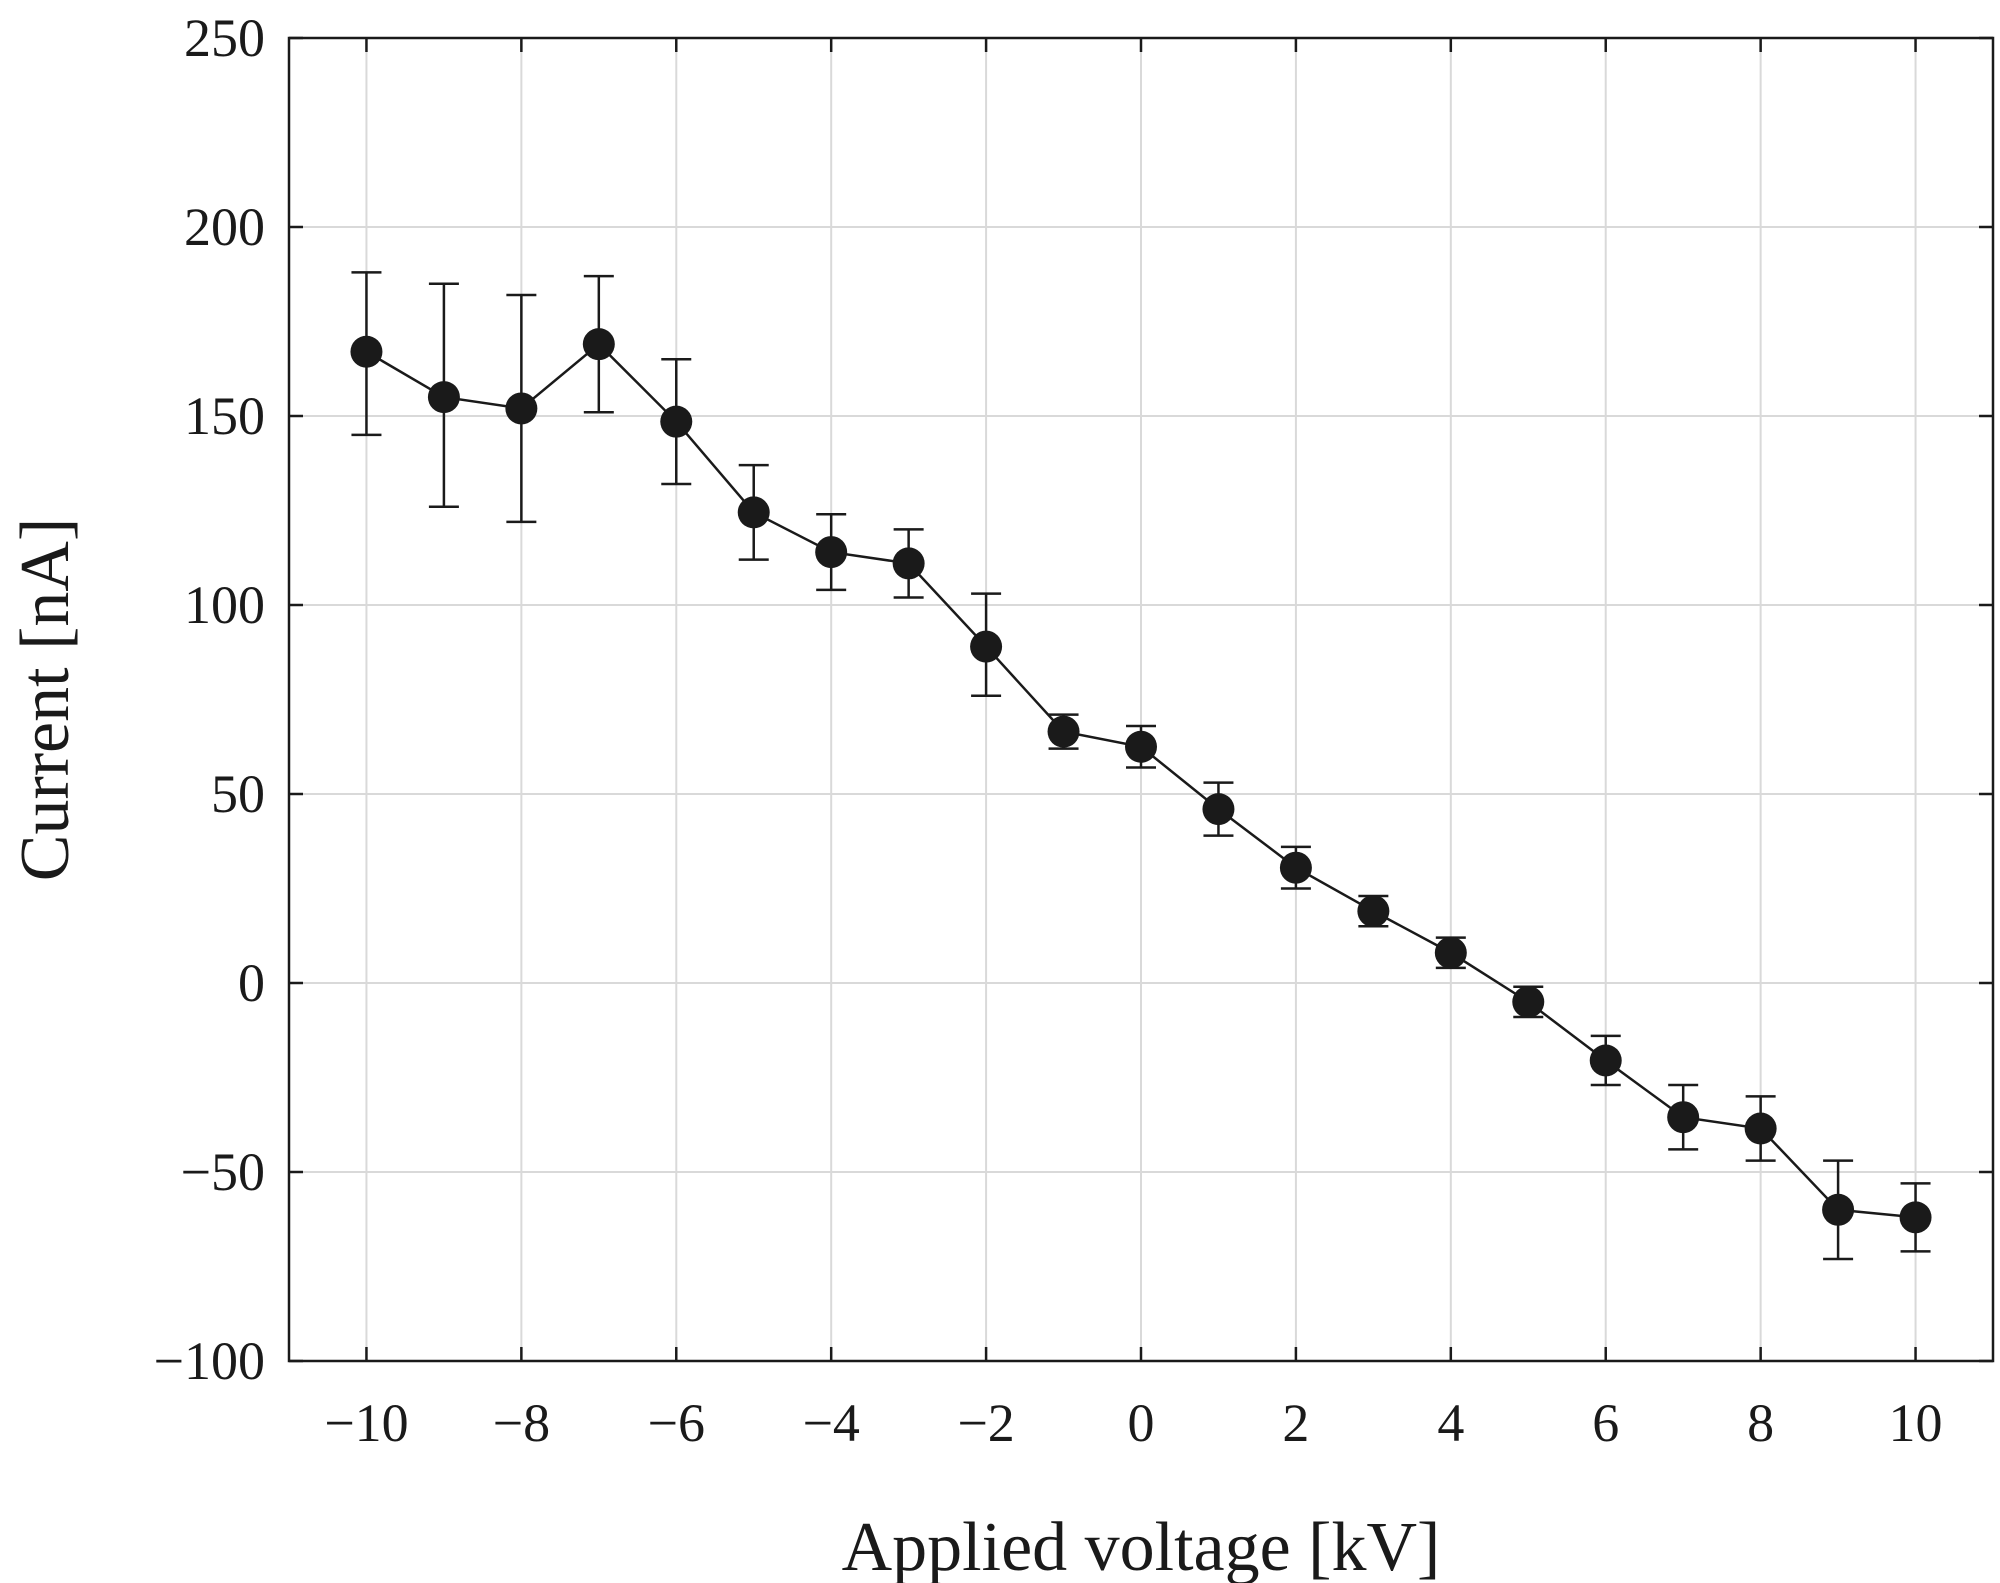 Image resolution: width=2000 pixels, height=1583 pixels. Describe the element at coordinates (224, 605) in the screenshot. I see `y-tick-label: 100` at that location.